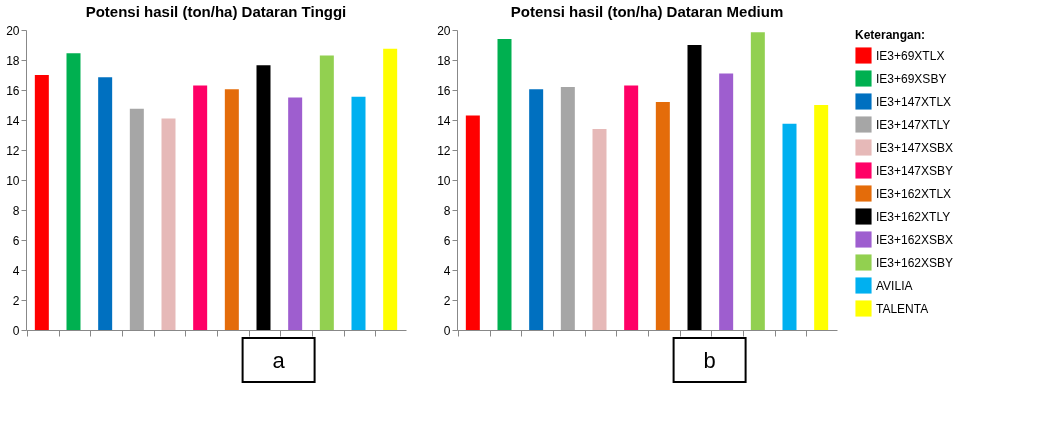  What do you see at coordinates (915, 262) in the screenshot?
I see `legend-label: IE3+162XSBY` at bounding box center [915, 262].